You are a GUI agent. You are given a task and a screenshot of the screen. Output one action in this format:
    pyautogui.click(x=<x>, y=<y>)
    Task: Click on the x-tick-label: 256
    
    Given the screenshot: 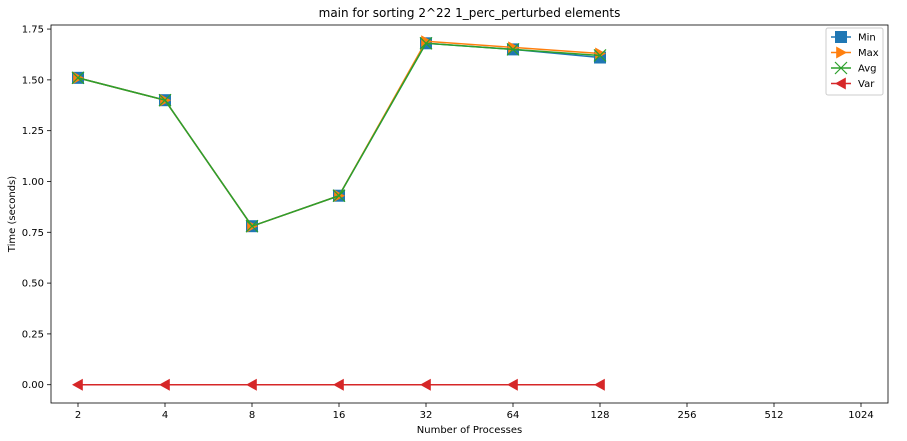 What is the action you would take?
    pyautogui.click(x=686, y=415)
    